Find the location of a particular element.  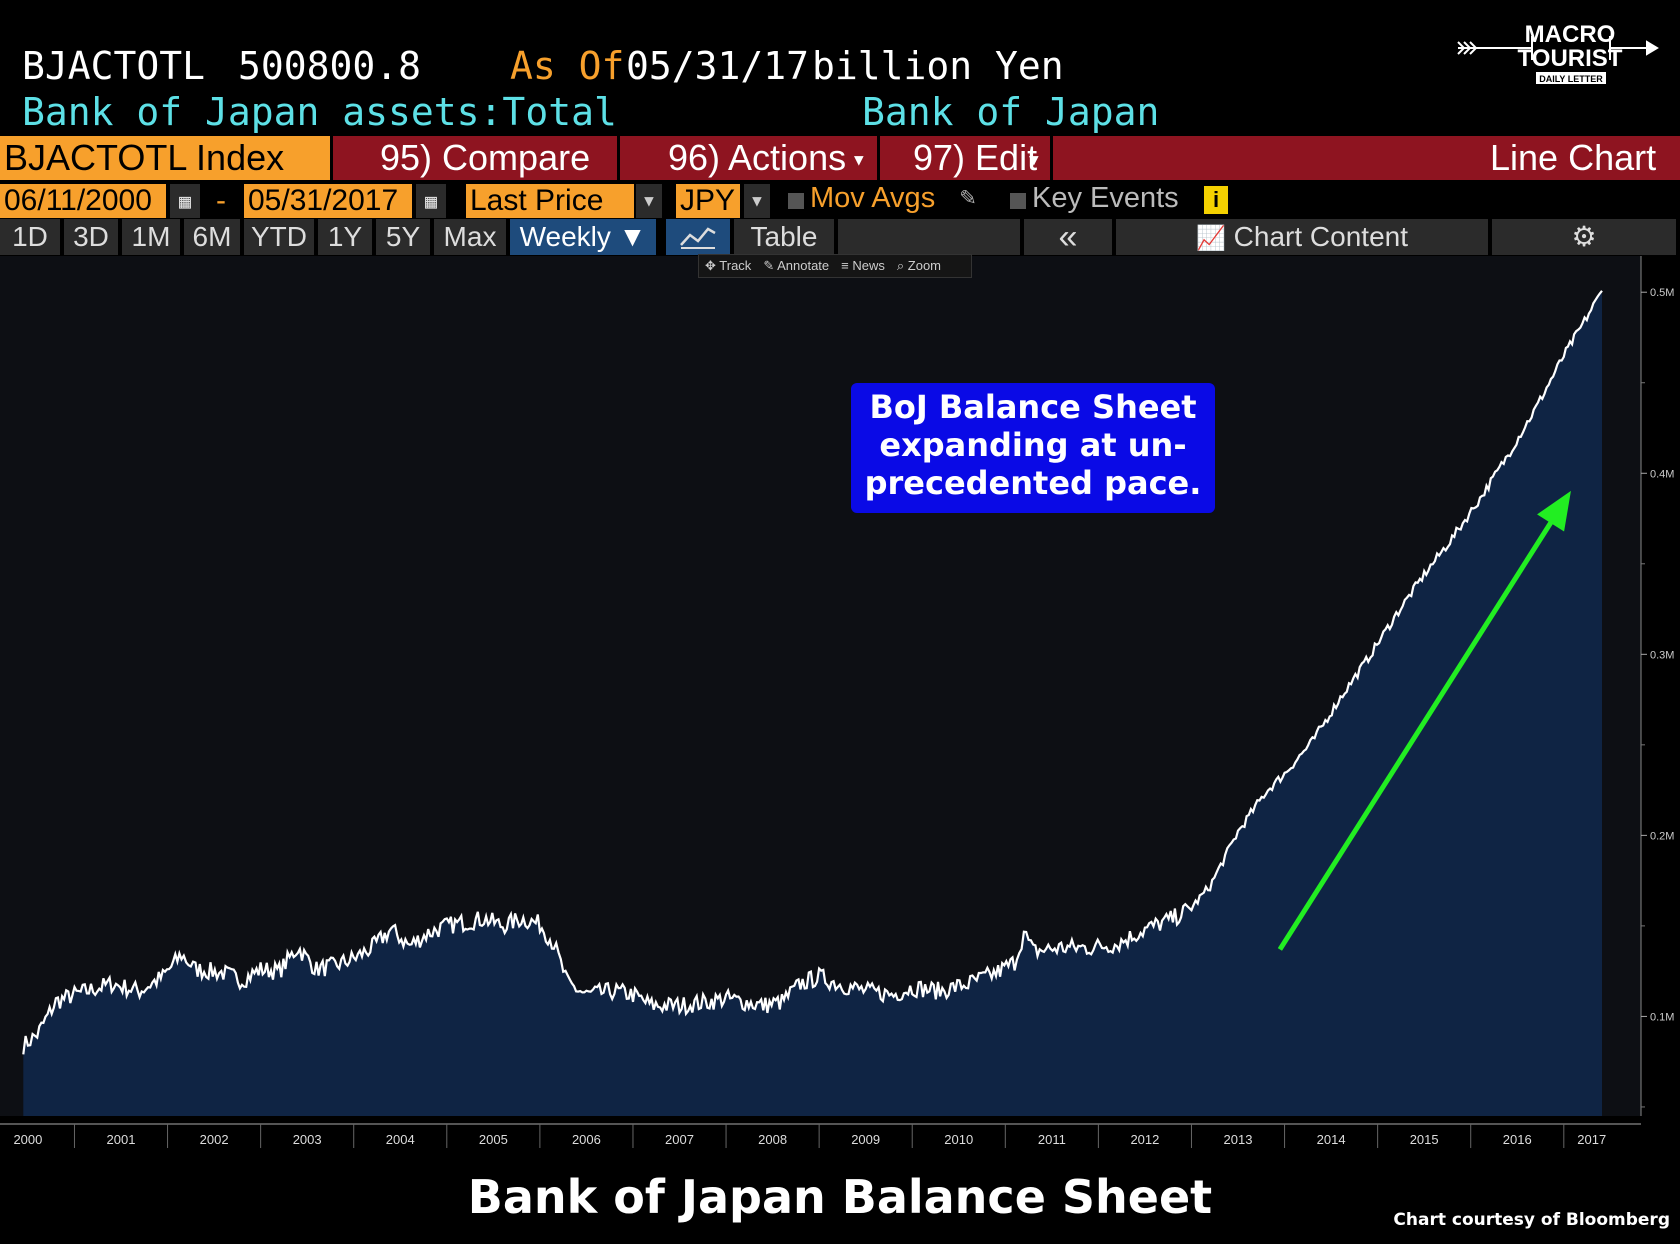

x-tick-label: 2000 is located at coordinates (27, 1139).